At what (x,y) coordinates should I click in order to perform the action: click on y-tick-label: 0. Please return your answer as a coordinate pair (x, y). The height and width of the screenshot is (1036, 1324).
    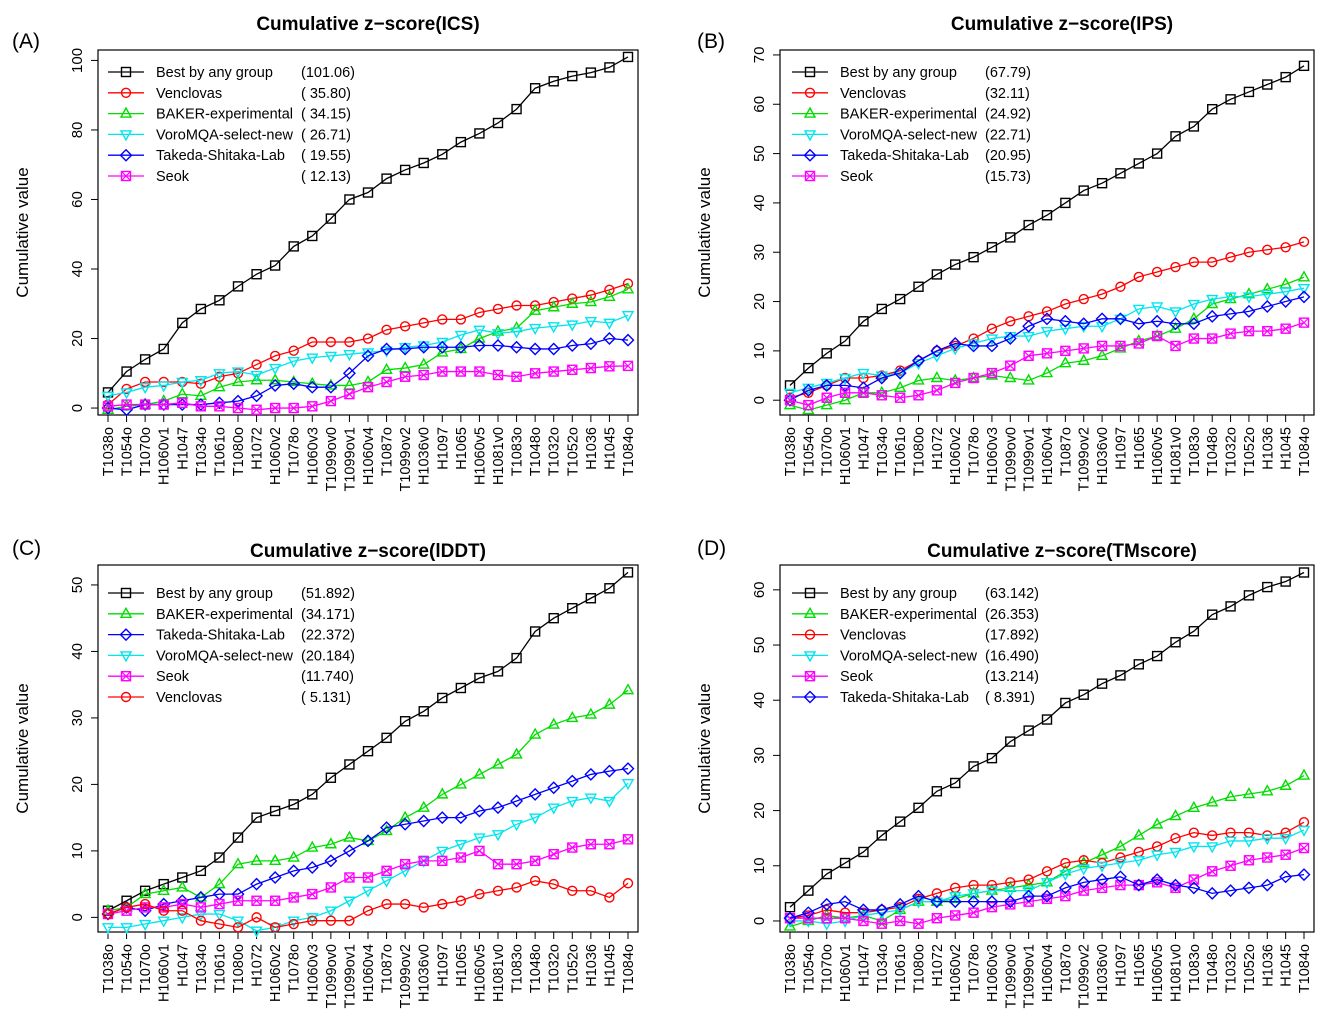
    Looking at the image, I should click on (759, 400).